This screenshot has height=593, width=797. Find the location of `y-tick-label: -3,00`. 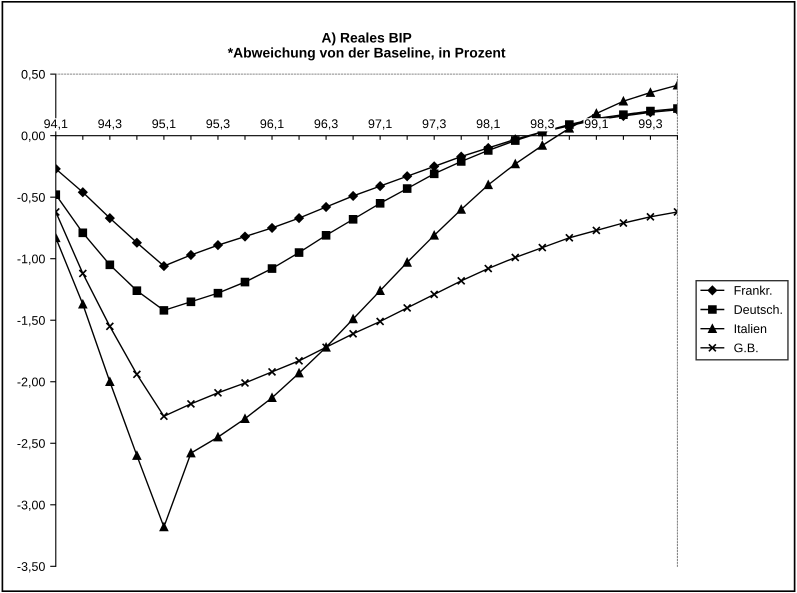

y-tick-label: -3,00 is located at coordinates (31, 505).